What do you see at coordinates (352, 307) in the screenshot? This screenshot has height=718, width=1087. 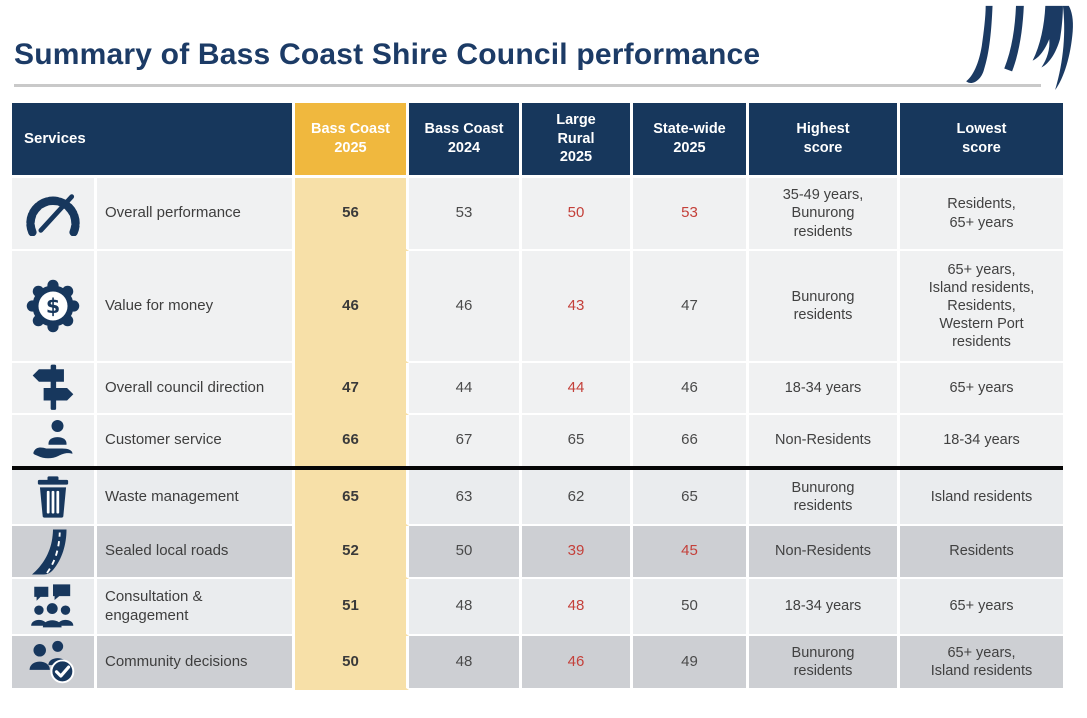 I see `bass-coast-2025-value: 46` at bounding box center [352, 307].